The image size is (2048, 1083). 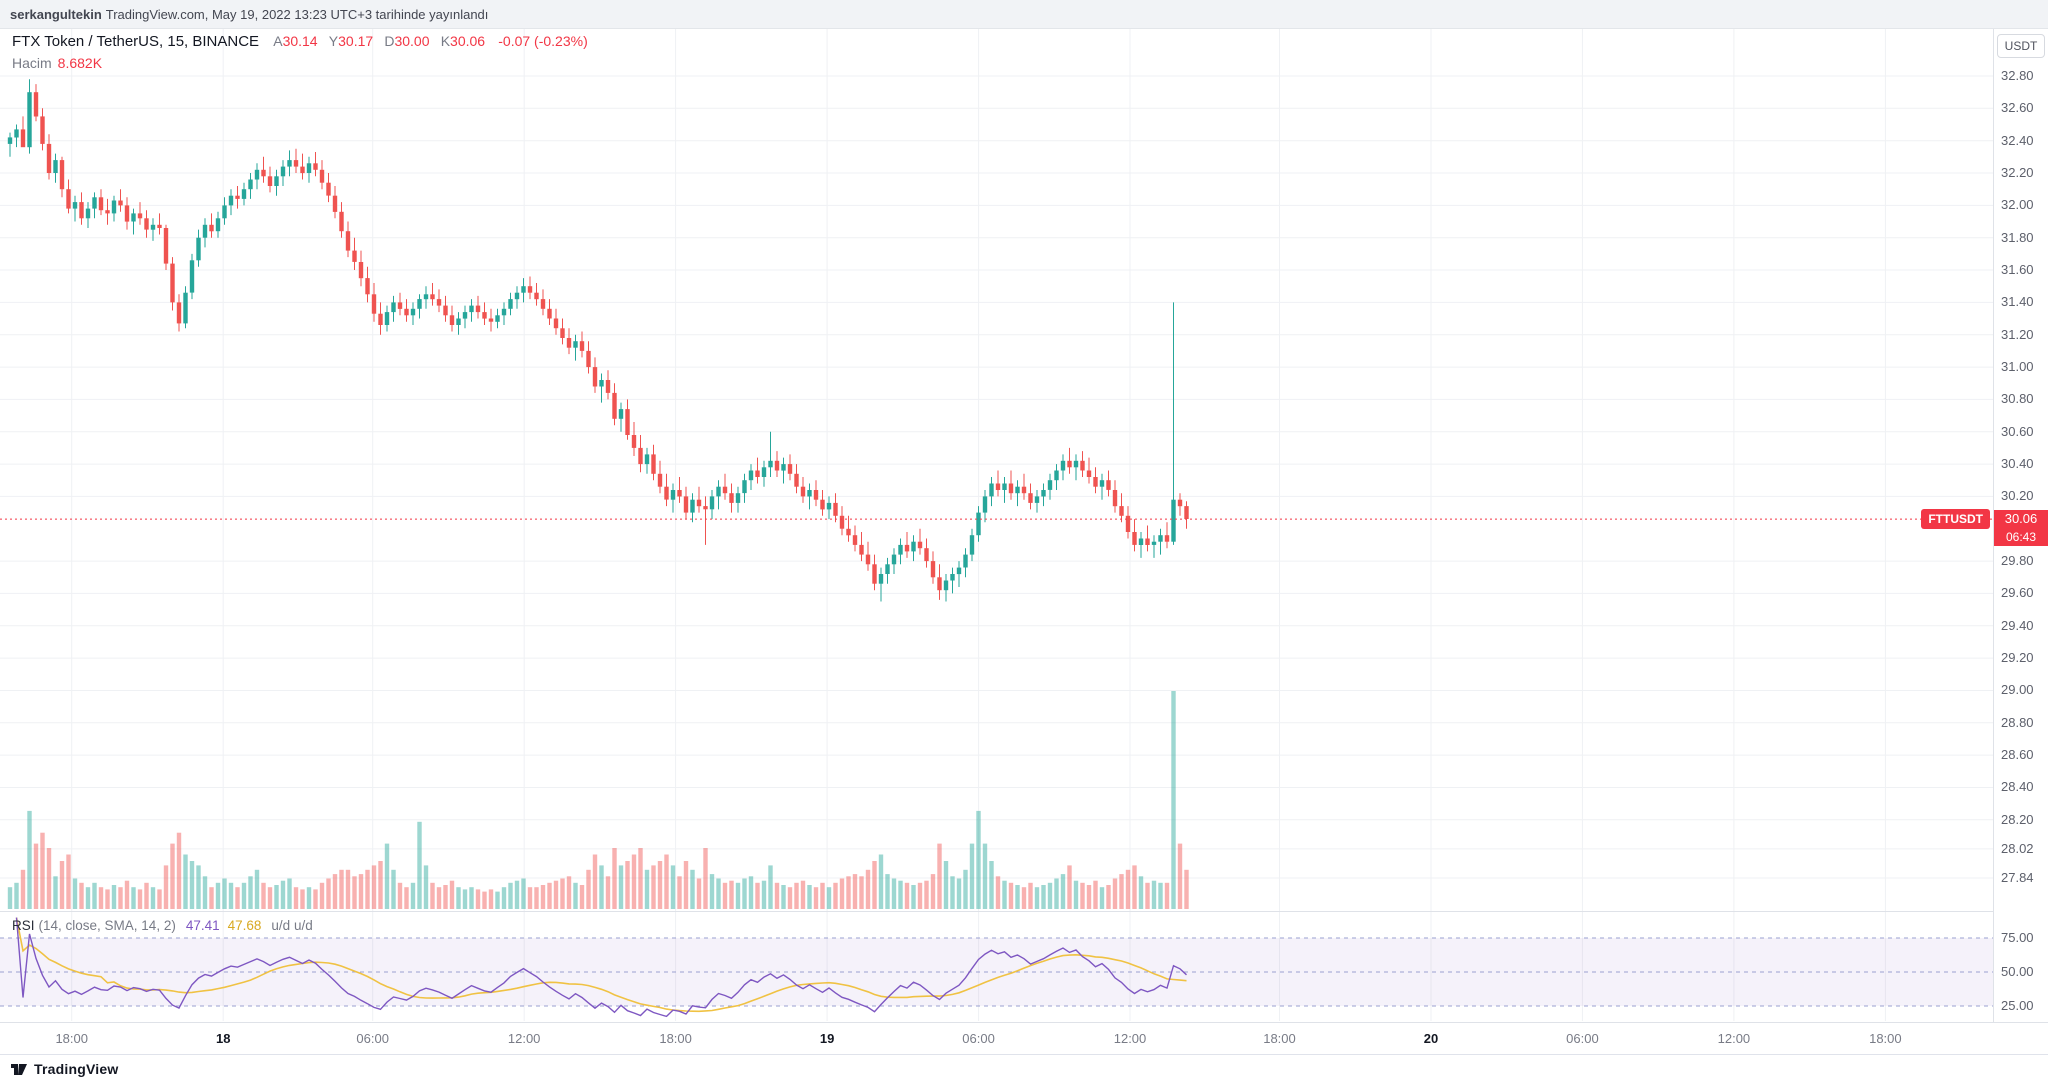 I want to click on last-price-value: 30.06, so click(x=2021, y=519).